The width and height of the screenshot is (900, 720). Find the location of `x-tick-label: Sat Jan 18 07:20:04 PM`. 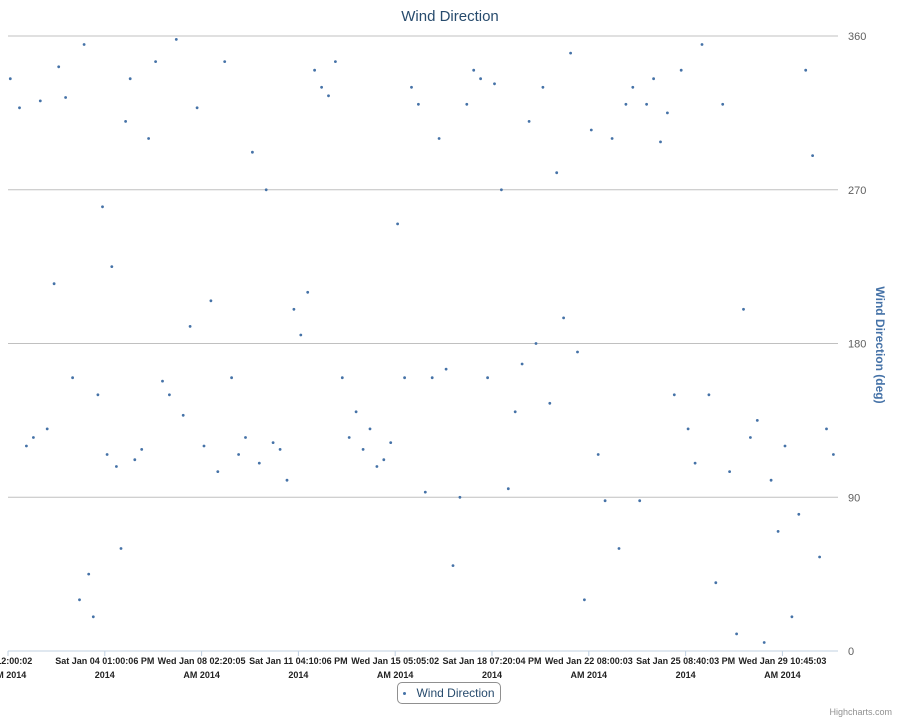

x-tick-label: Sat Jan 18 07:20:04 PM is located at coordinates (491, 661).